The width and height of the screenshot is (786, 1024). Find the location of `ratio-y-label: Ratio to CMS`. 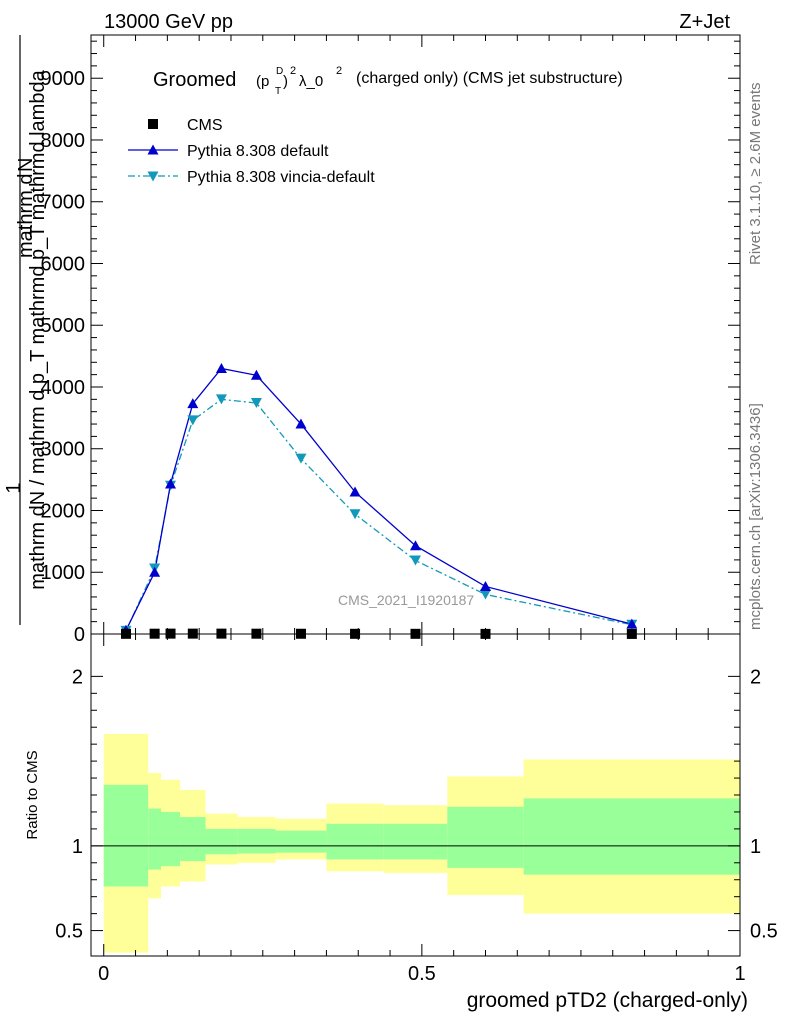

ratio-y-label: Ratio to CMS is located at coordinates (32, 794).